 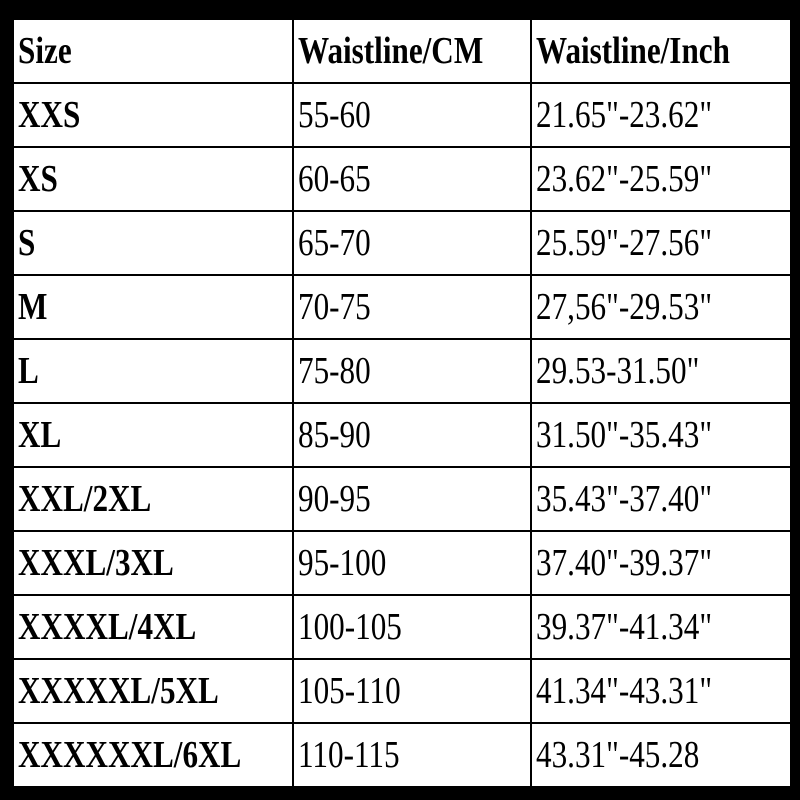 I want to click on cell-text: 31.50"-35.43", so click(x=624, y=435).